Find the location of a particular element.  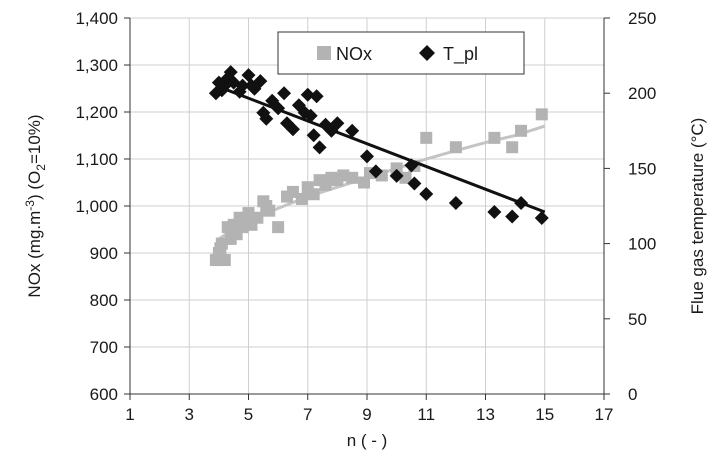

x-tick-label: 17 is located at coordinates (604, 414).